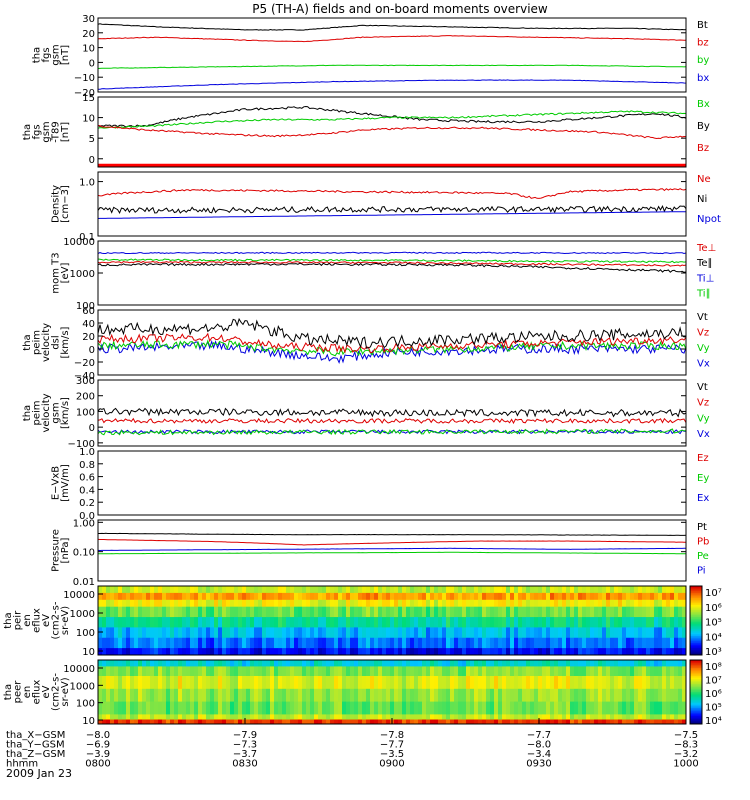  I want to click on panel-10-ylabel-line: tha, so click(8, 692).